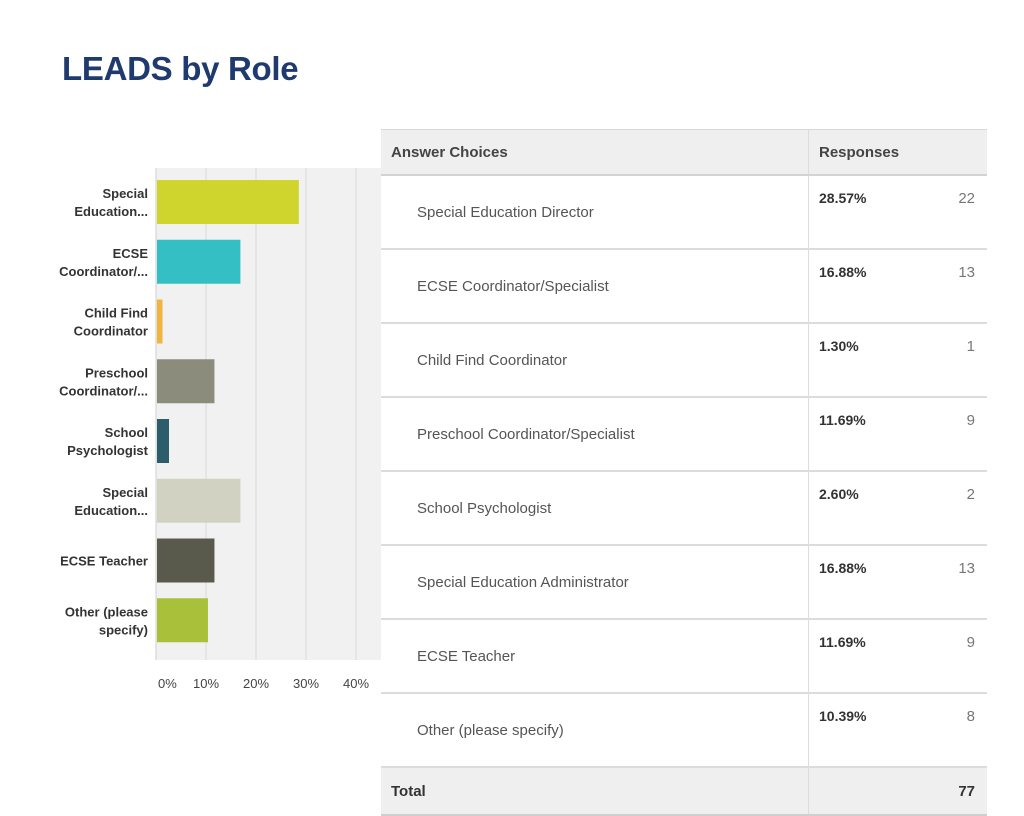  Describe the element at coordinates (958, 791) in the screenshot. I see `total-count: 77` at that location.